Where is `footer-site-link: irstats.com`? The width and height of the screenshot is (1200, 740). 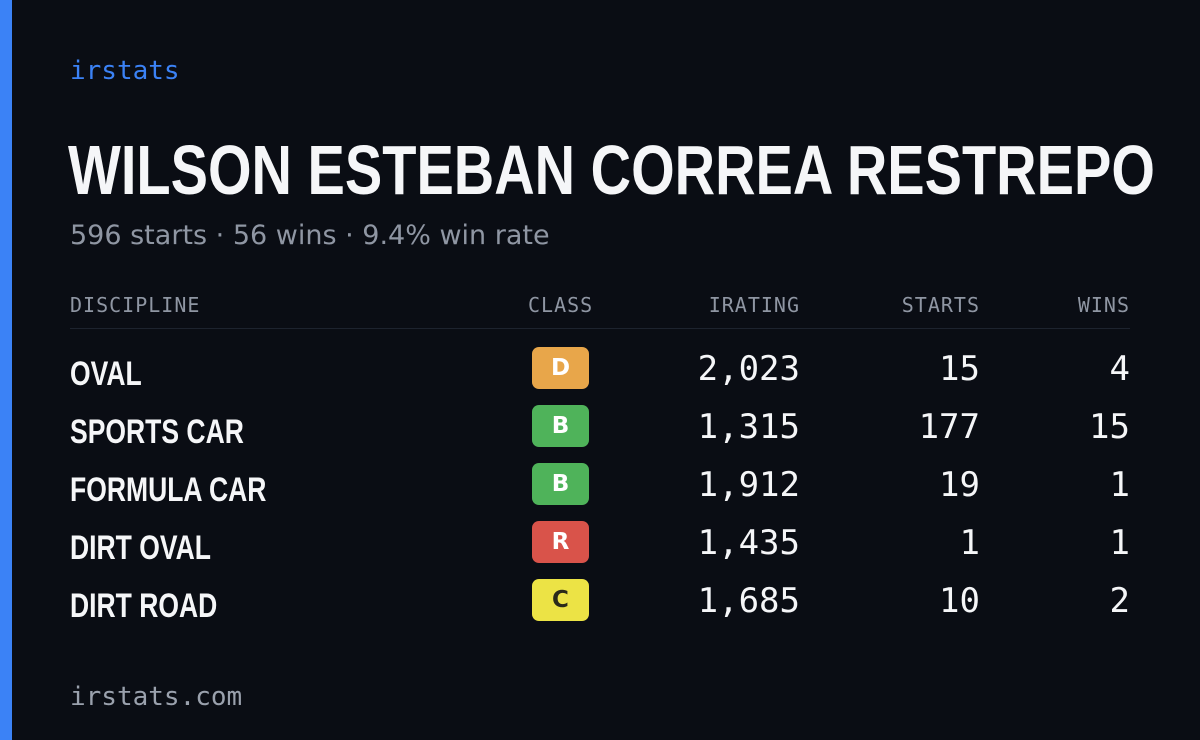 footer-site-link: irstats.com is located at coordinates (156, 697).